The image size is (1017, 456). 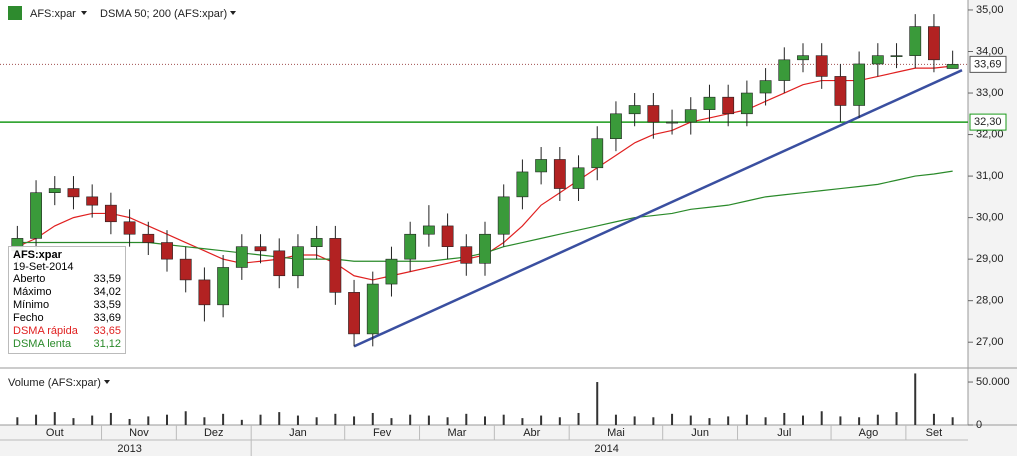 I want to click on symbol: AFS:xpar, so click(x=53, y=14).